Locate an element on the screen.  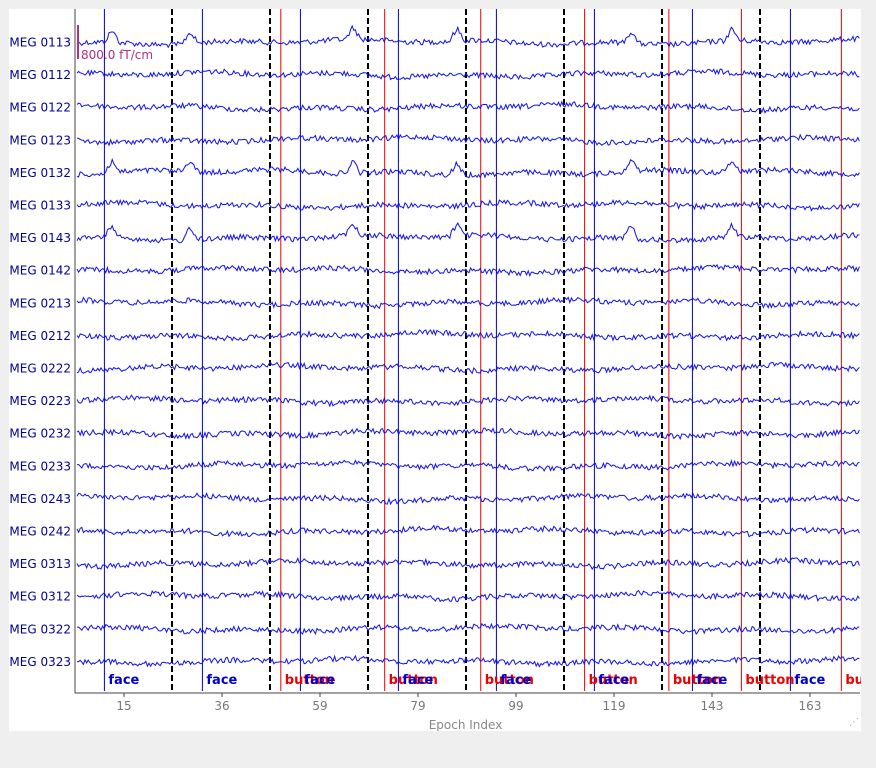
channel-label: MEG 0232 is located at coordinates (40, 434).